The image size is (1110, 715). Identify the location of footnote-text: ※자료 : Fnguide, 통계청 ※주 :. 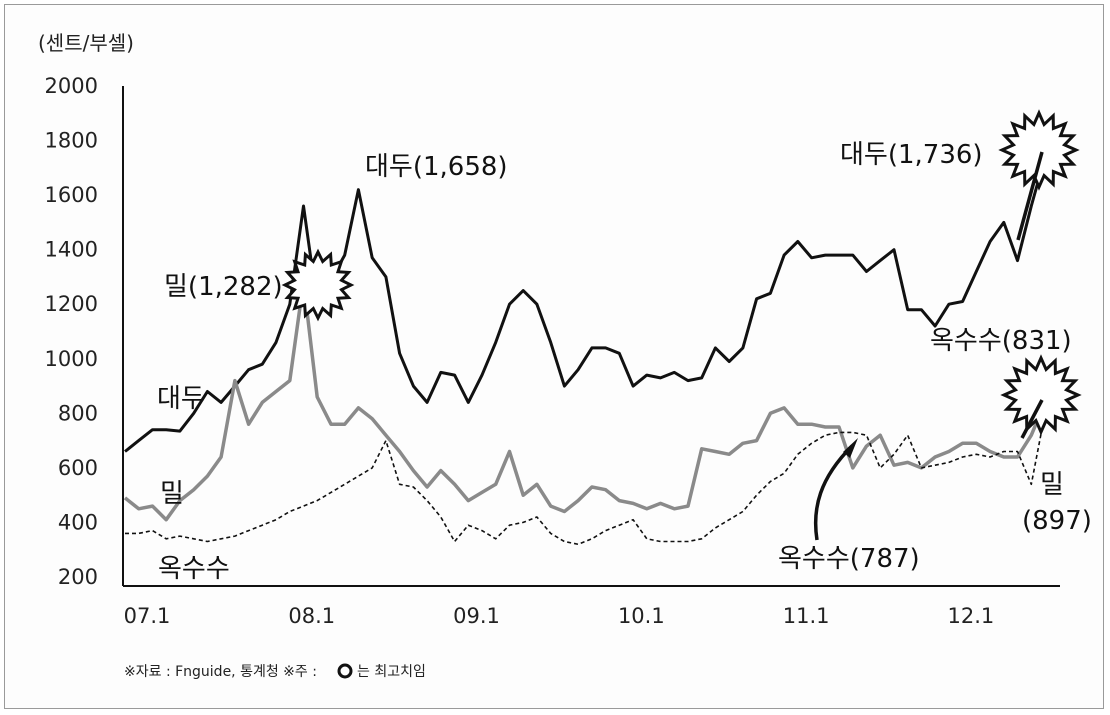
(220, 672).